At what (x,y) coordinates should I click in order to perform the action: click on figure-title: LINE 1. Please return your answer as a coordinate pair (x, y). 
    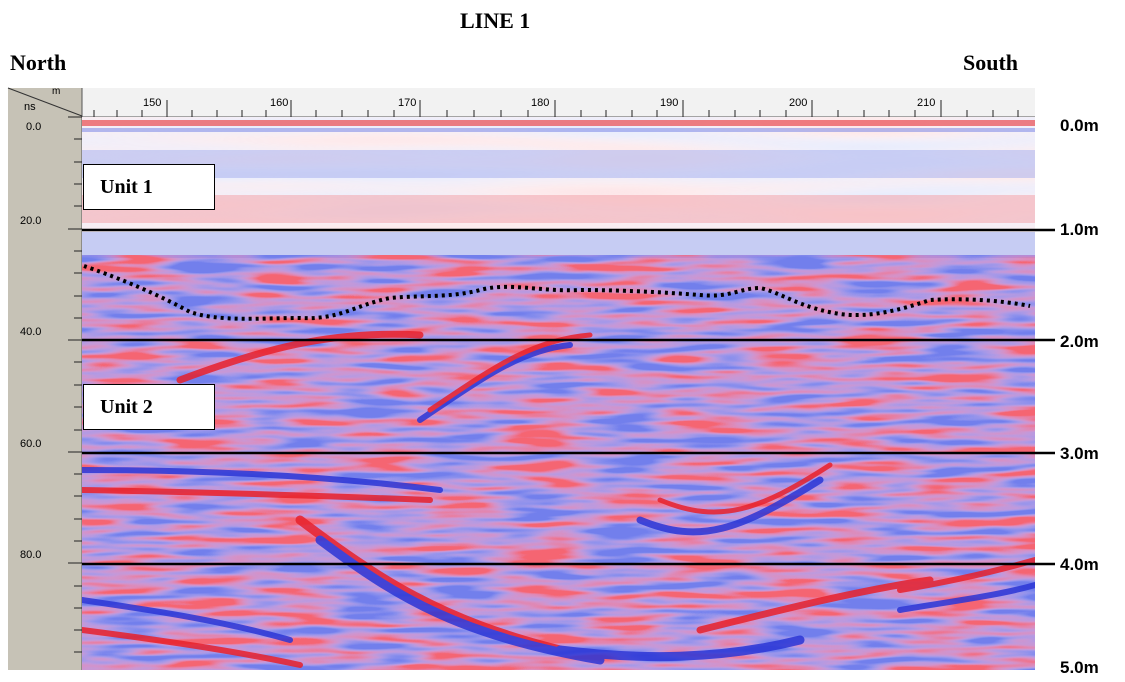
    Looking at the image, I should click on (495, 20).